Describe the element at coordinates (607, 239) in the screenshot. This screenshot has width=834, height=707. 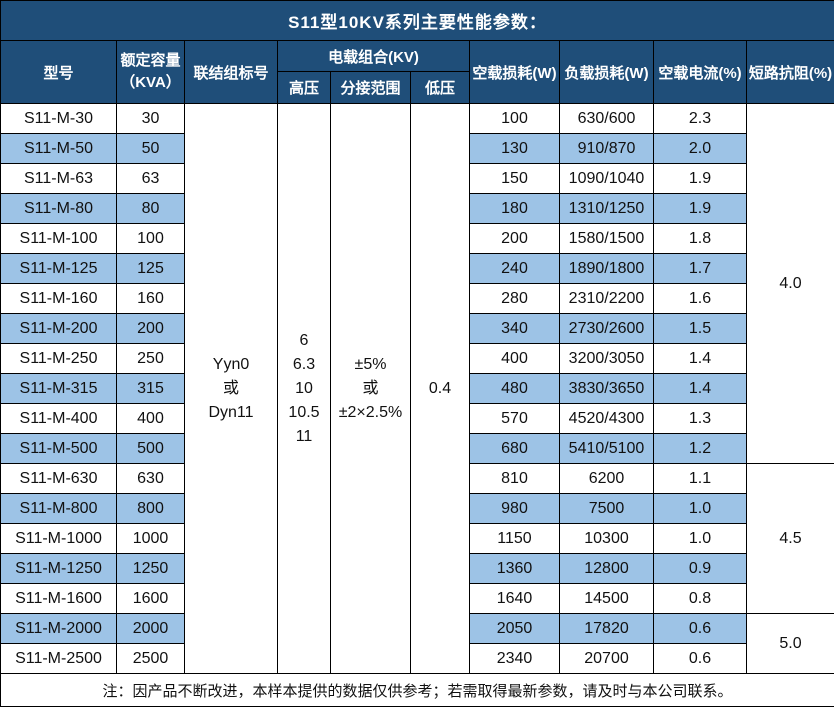
I see `cell-load-loss: 1580/1500` at that location.